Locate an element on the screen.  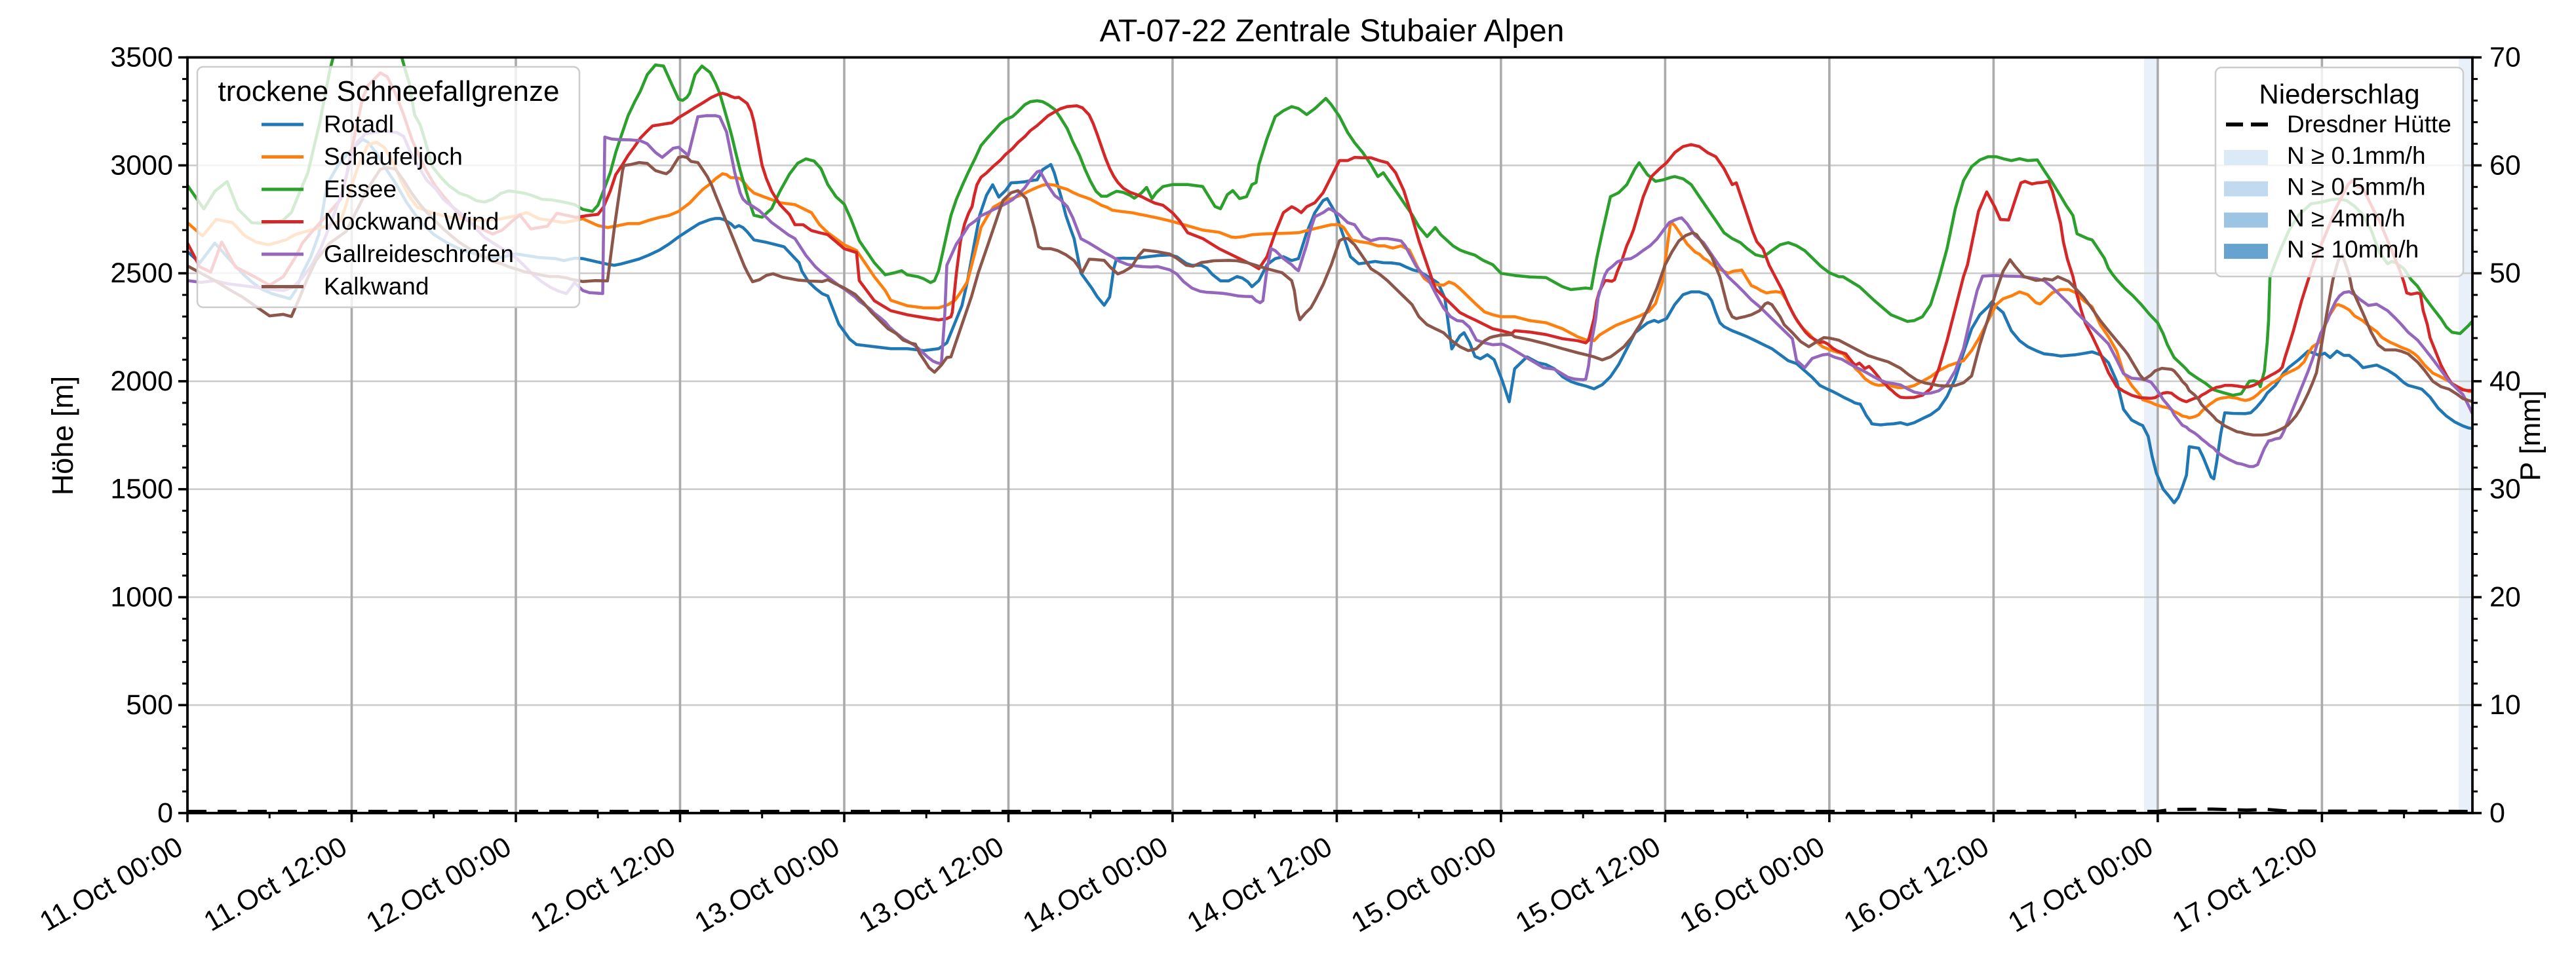
svg-text: 1500 is located at coordinates (141, 489).